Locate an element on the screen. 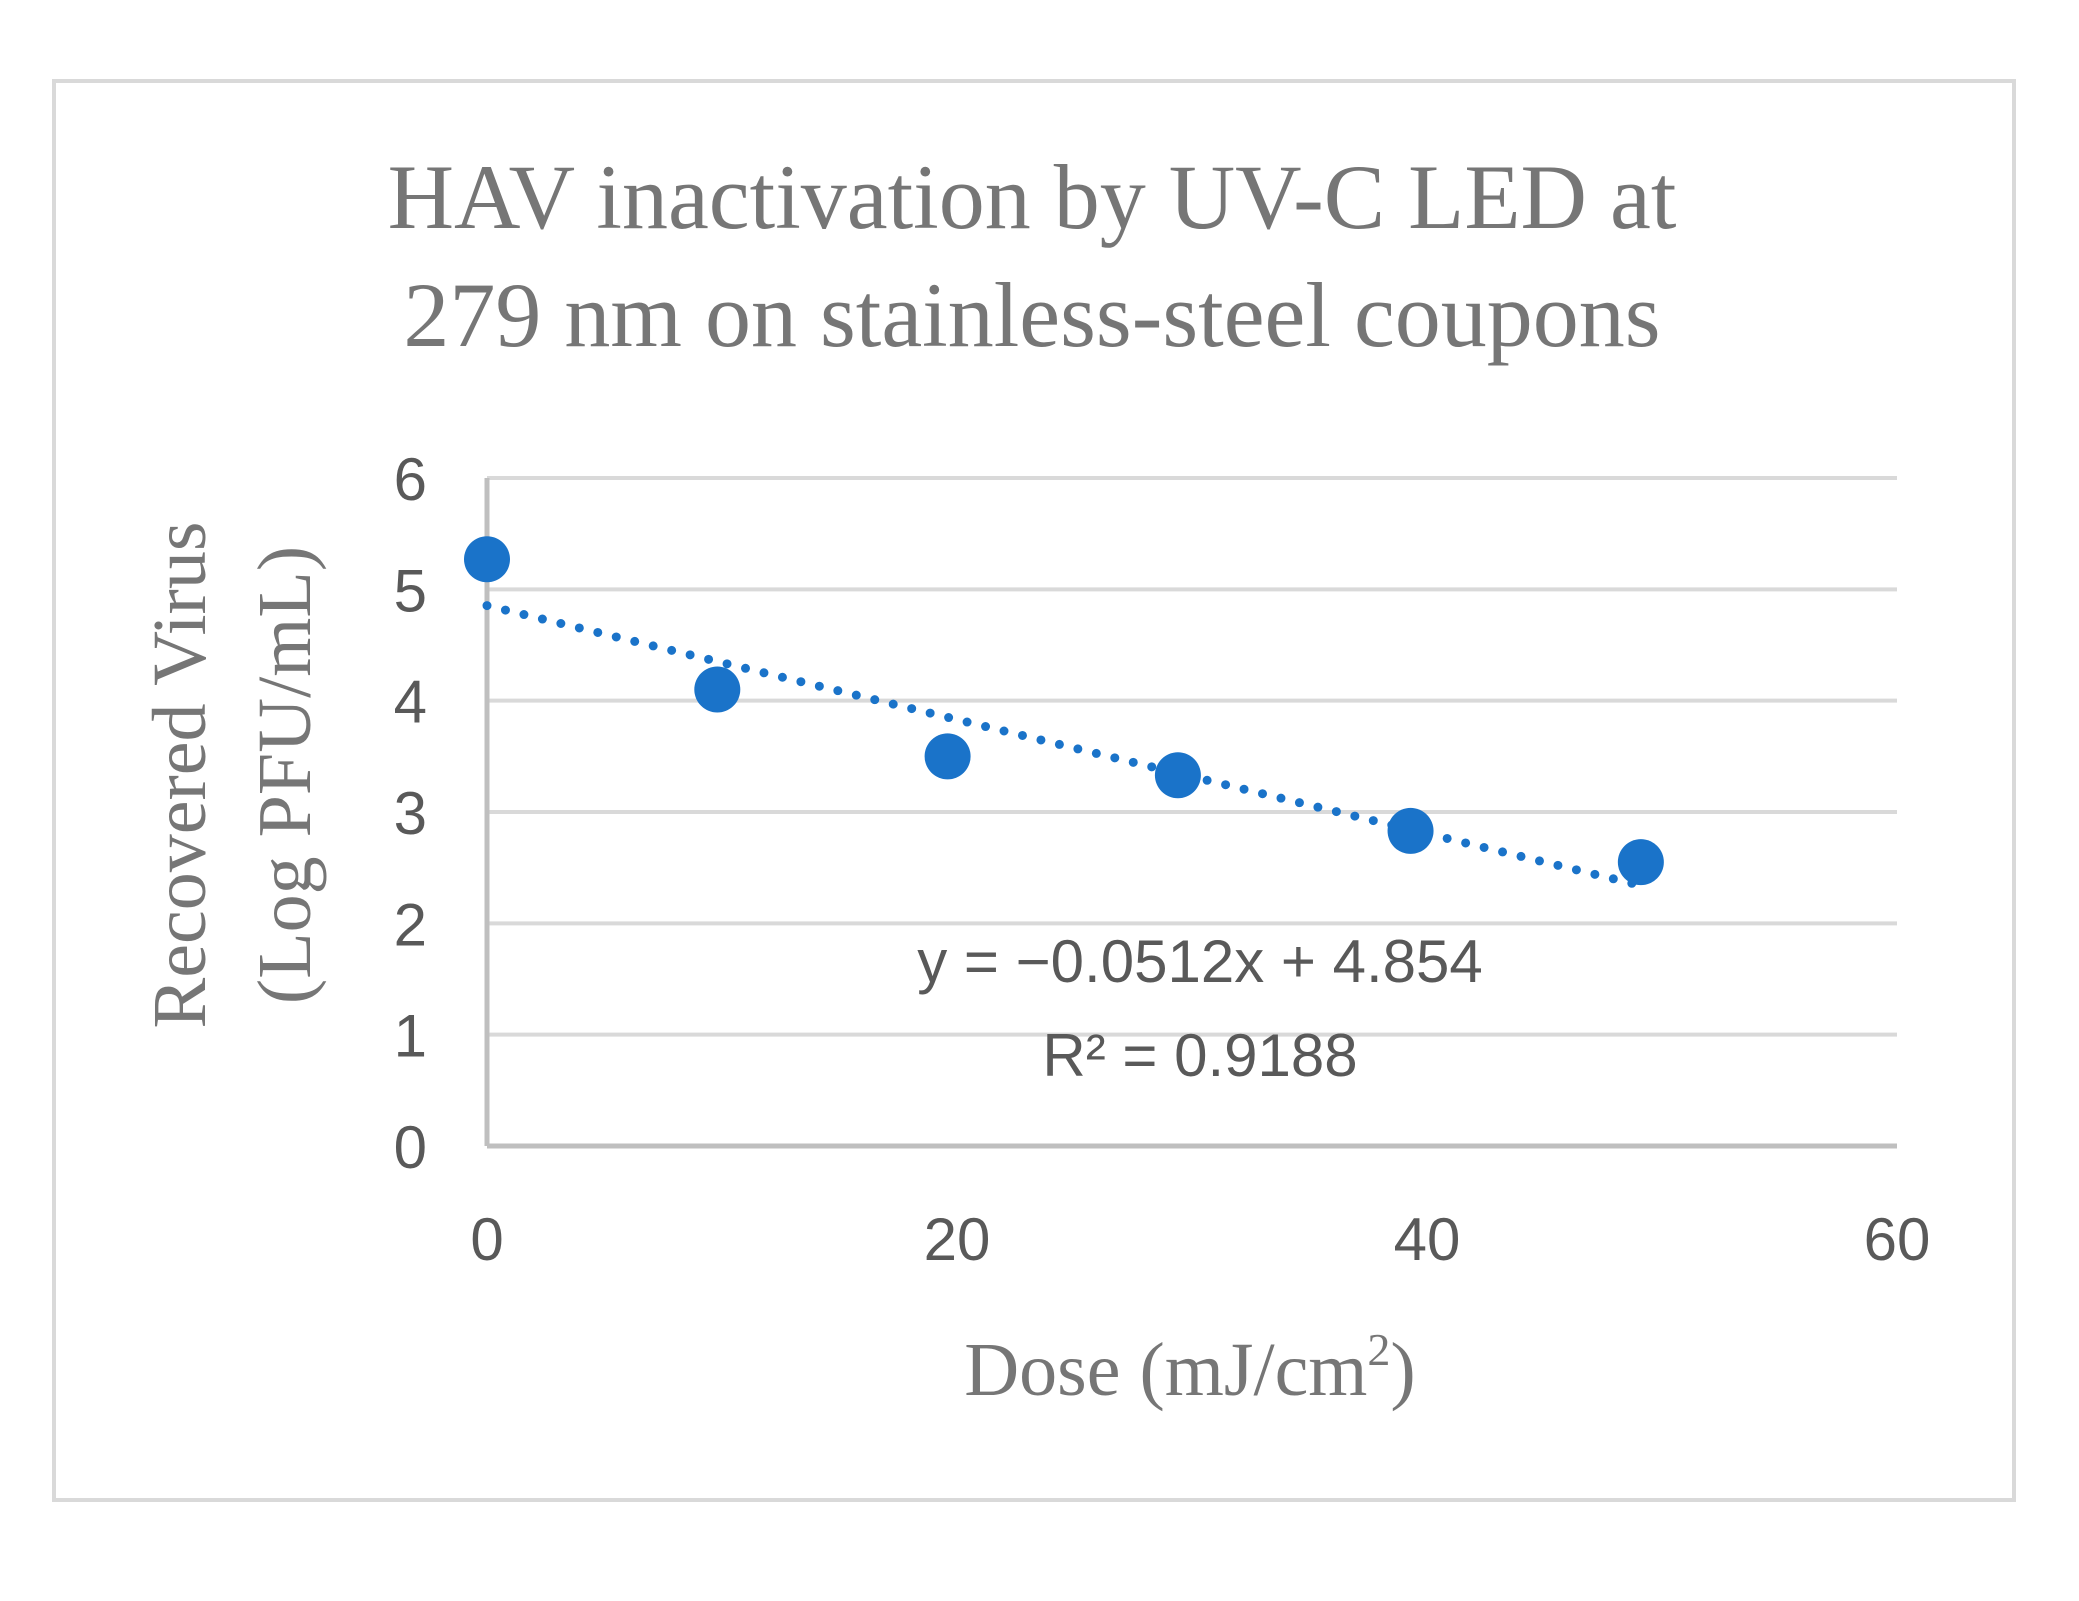 This screenshot has width=2079, height=1601. trendline is located at coordinates (1064, 745).